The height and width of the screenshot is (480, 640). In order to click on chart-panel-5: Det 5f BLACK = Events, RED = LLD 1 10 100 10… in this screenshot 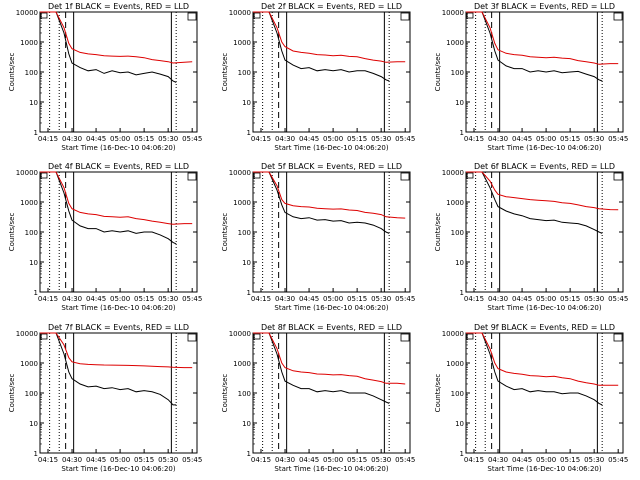, I will do `click(318, 237)`.